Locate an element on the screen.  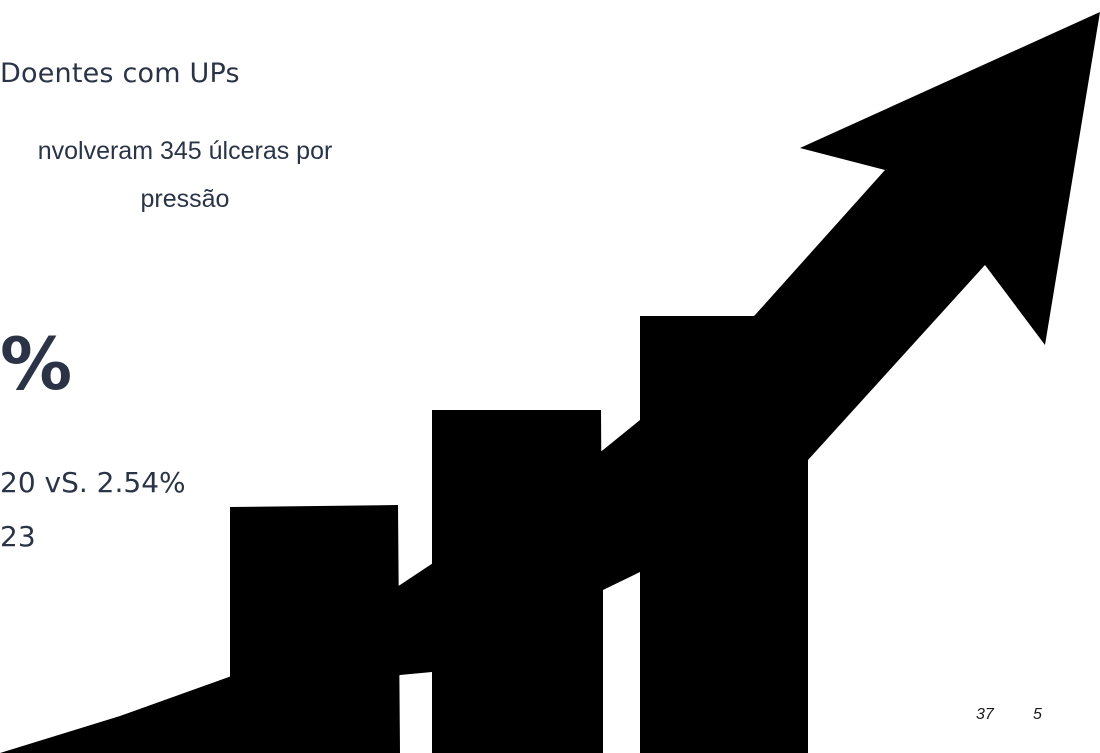
page-number-a: 37 is located at coordinates (985, 714).